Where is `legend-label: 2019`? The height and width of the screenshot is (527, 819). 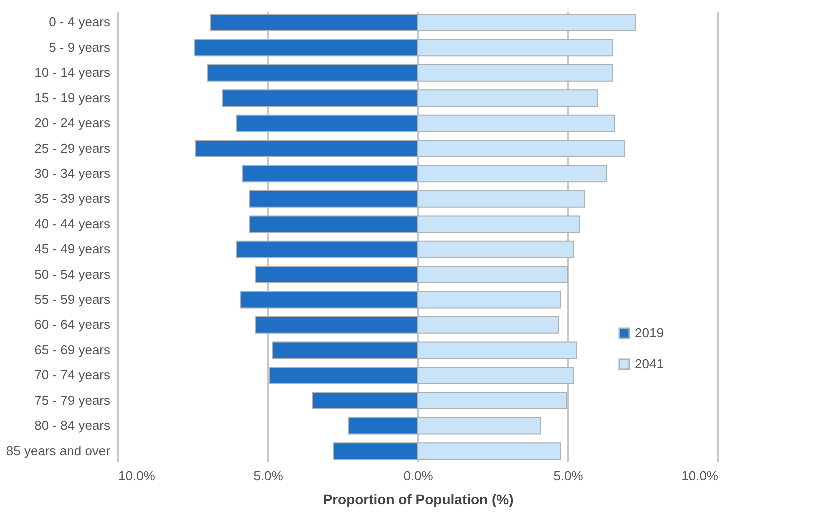 legend-label: 2019 is located at coordinates (649, 333).